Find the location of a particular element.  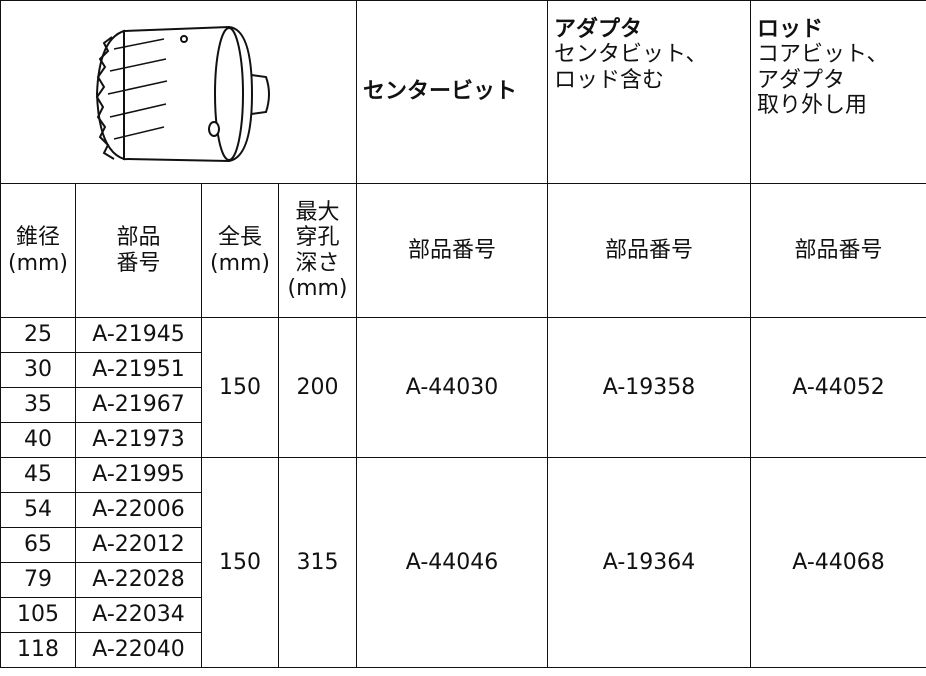

column-header: 最大 穿孔 深さ (mm) is located at coordinates (317, 250).